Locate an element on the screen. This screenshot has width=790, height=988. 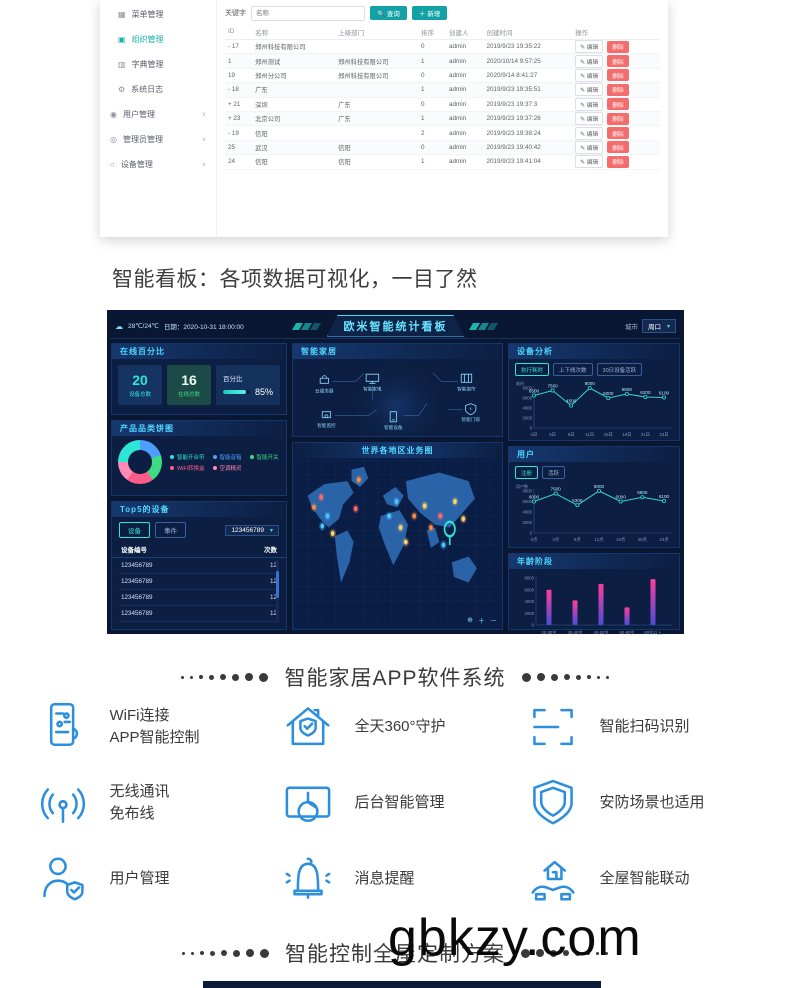
panel-title: 用户 is located at coordinates (594, 454).